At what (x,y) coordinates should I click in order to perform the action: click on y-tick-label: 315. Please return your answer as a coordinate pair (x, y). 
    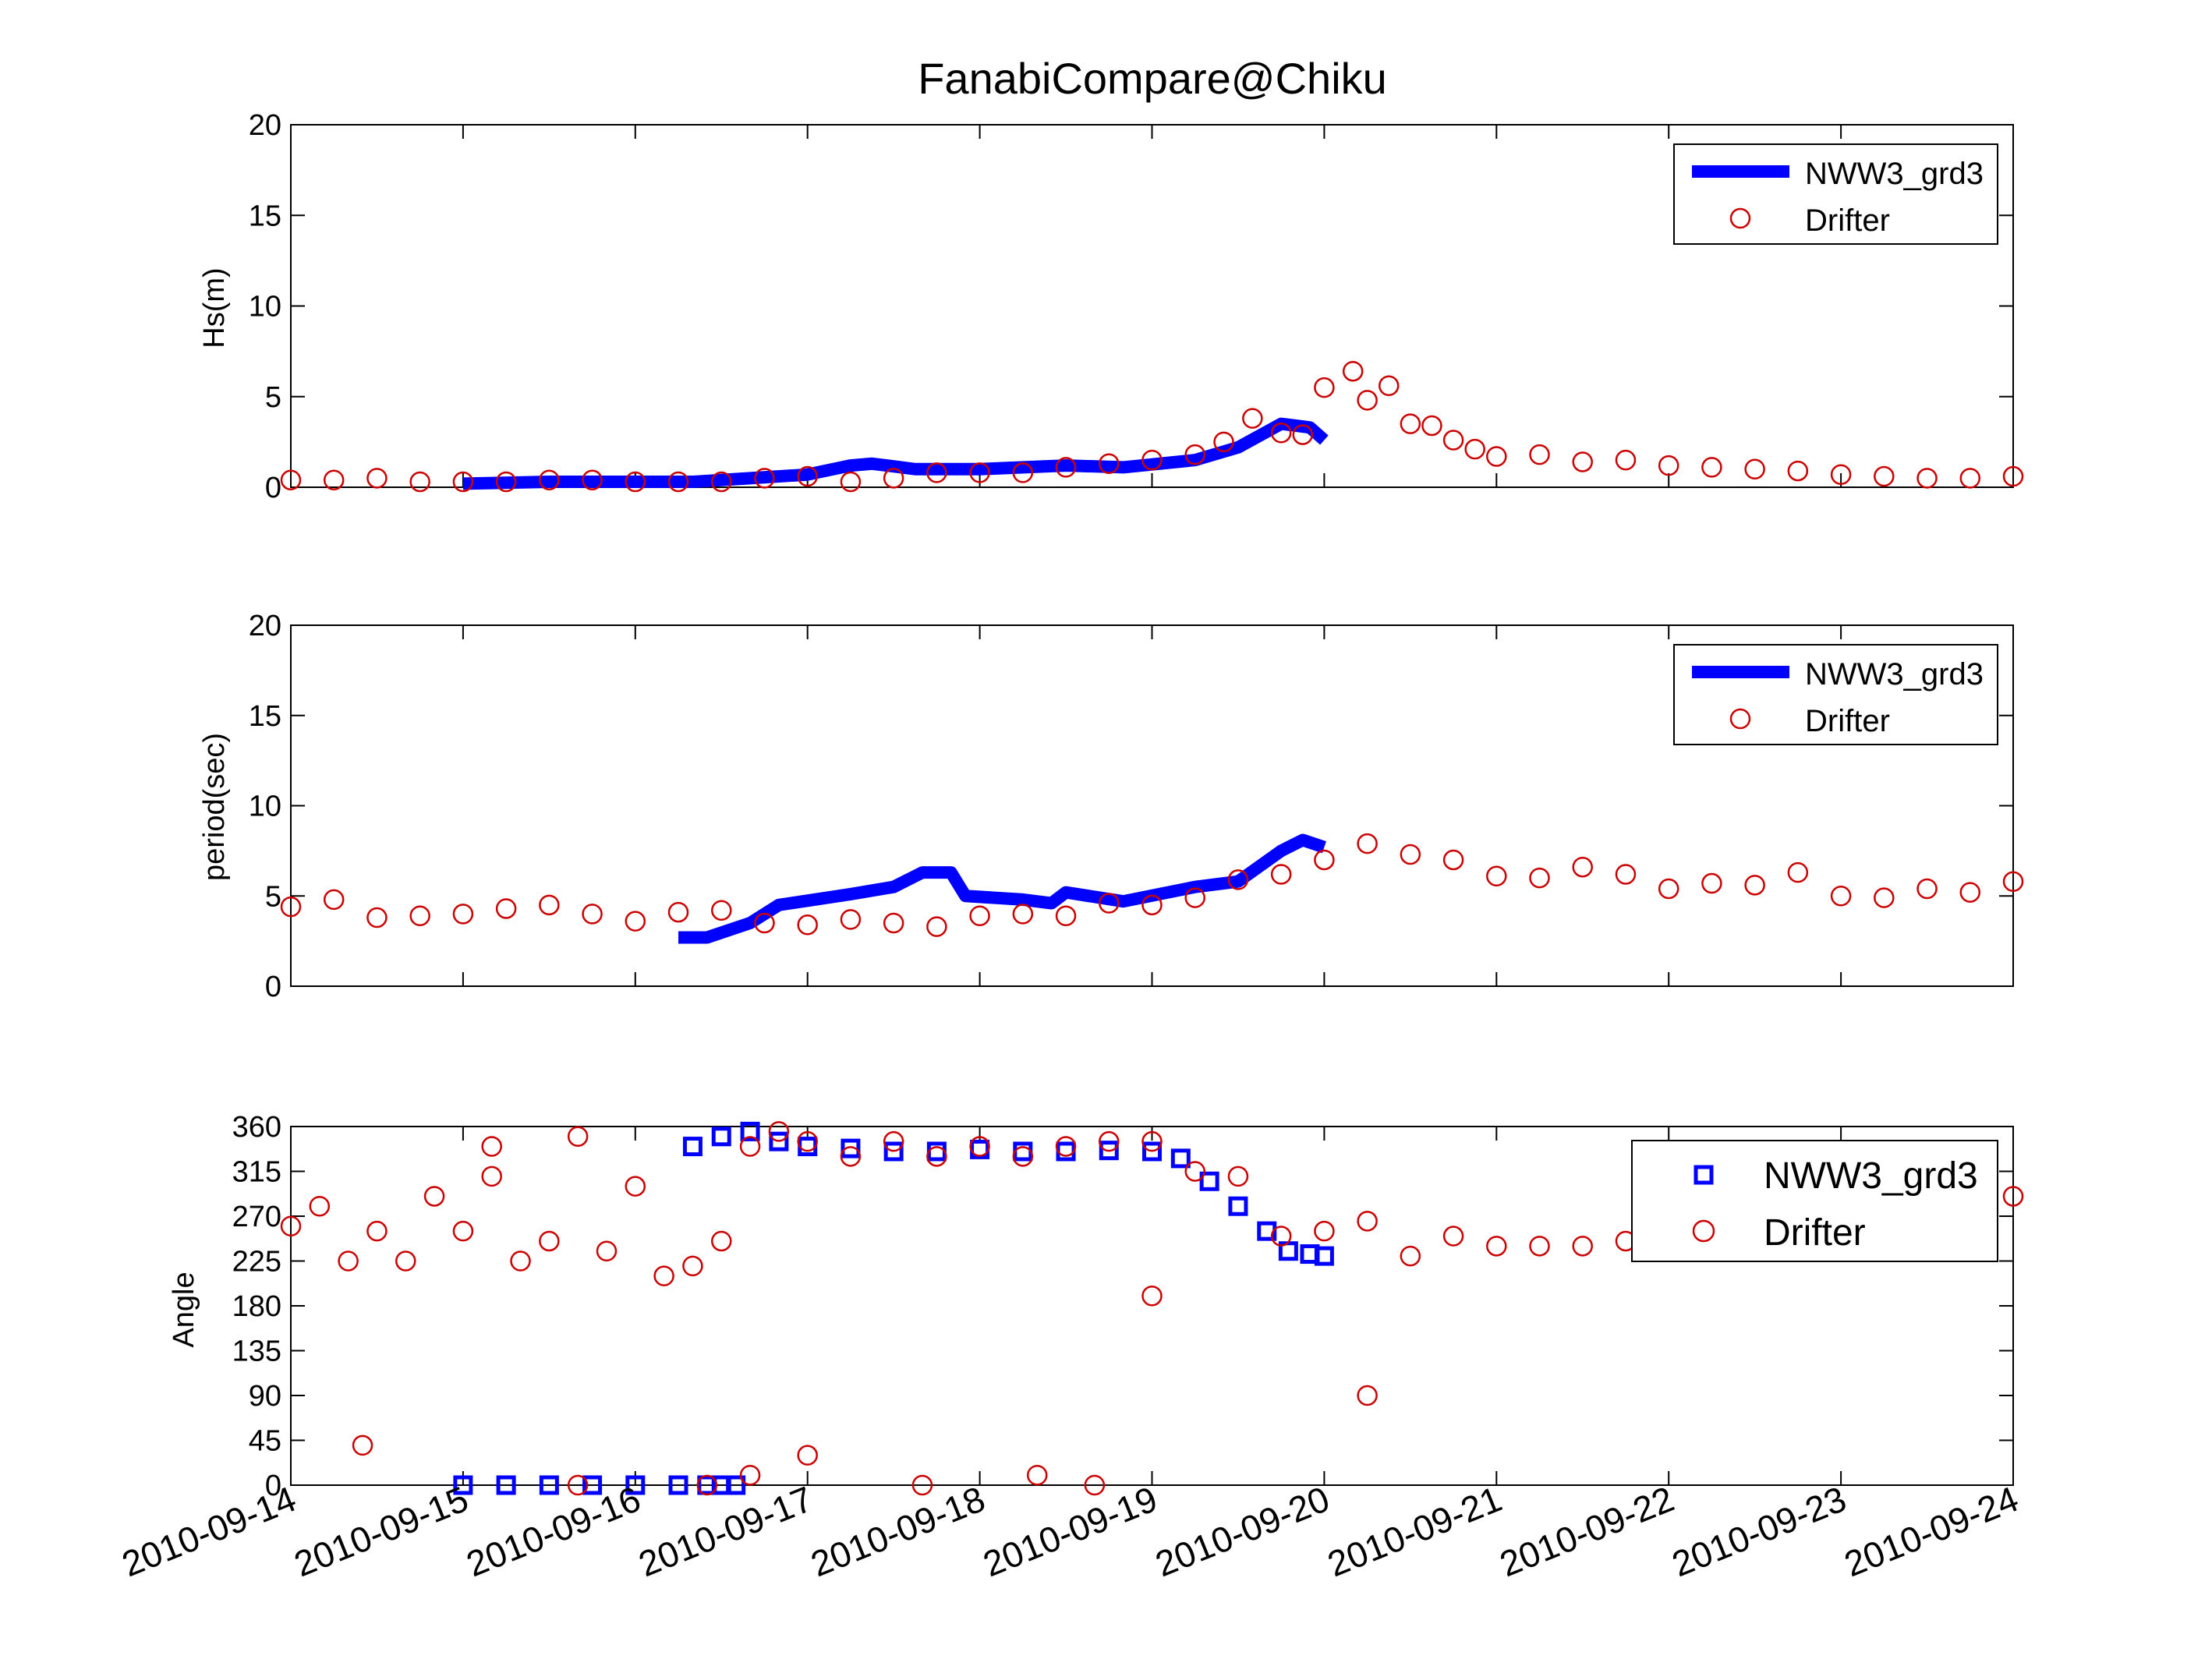
    Looking at the image, I should click on (257, 1172).